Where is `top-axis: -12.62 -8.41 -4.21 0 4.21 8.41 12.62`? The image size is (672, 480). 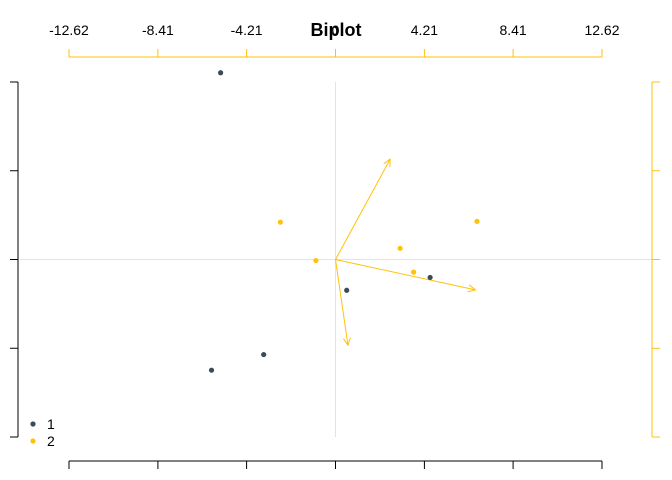
top-axis: -12.62 -8.41 -4.21 0 4.21 8.41 12.62 is located at coordinates (334, 40).